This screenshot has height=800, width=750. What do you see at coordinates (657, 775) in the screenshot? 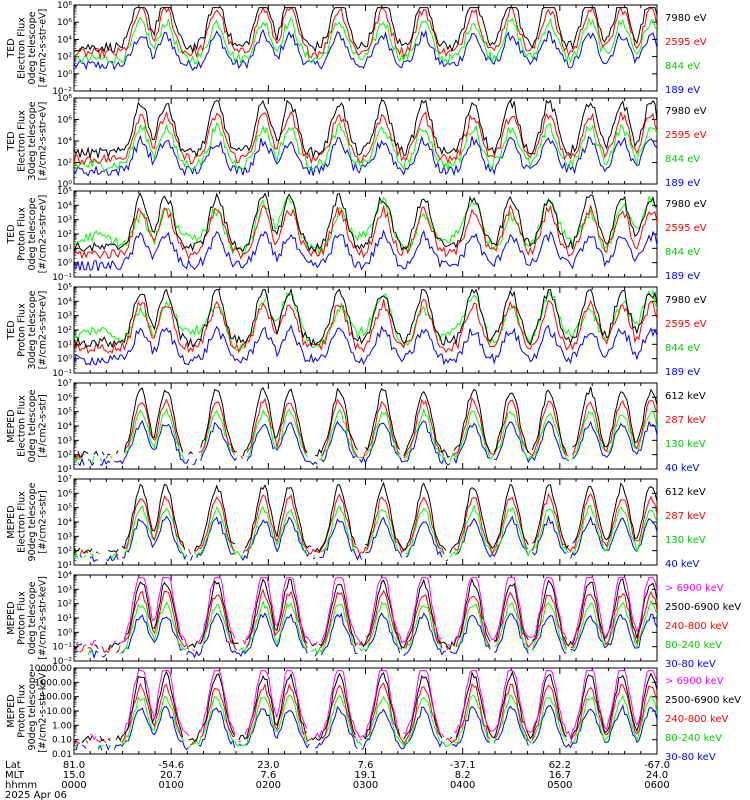
I see `x-tick-label-mlt: 24.0` at bounding box center [657, 775].